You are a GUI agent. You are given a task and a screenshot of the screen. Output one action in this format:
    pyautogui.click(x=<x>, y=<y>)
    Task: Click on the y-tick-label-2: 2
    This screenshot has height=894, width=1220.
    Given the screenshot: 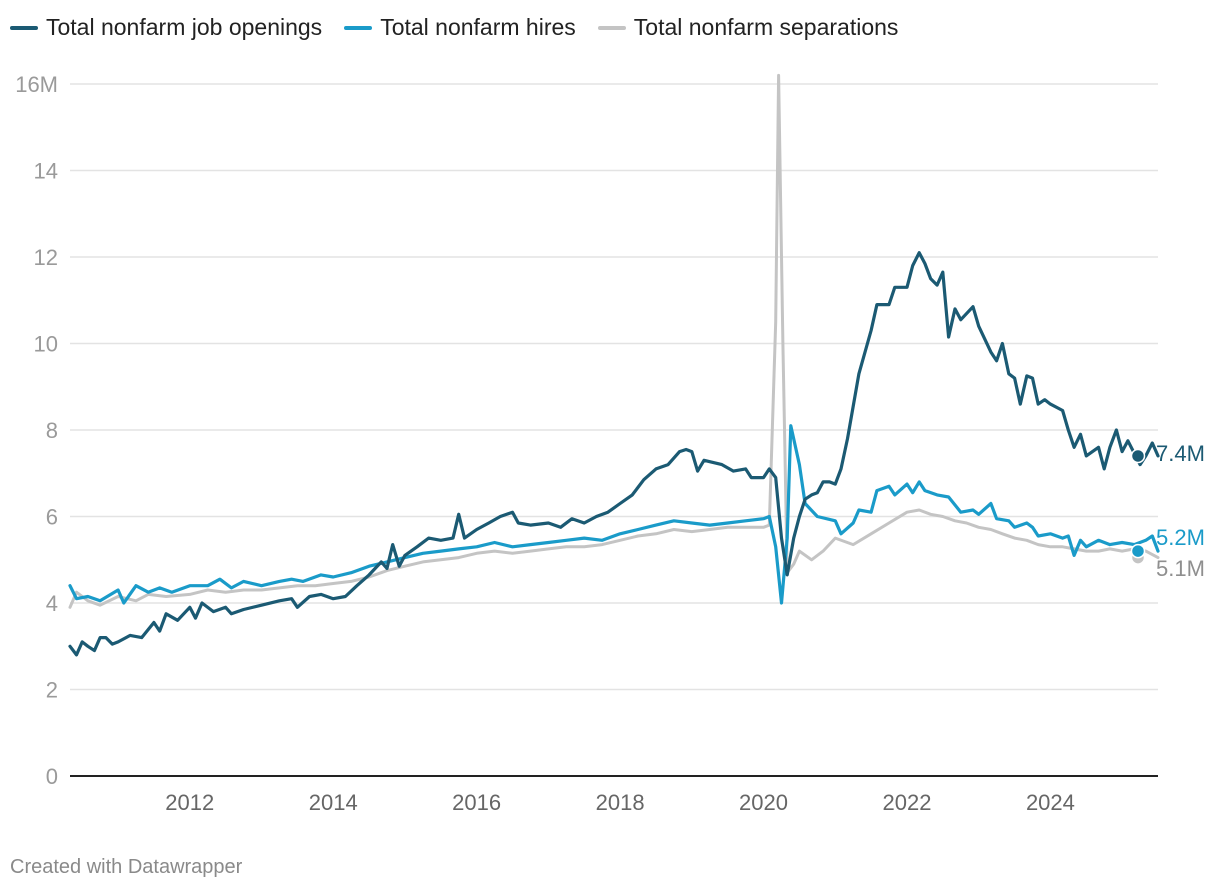 What is the action you would take?
    pyautogui.click(x=52, y=690)
    